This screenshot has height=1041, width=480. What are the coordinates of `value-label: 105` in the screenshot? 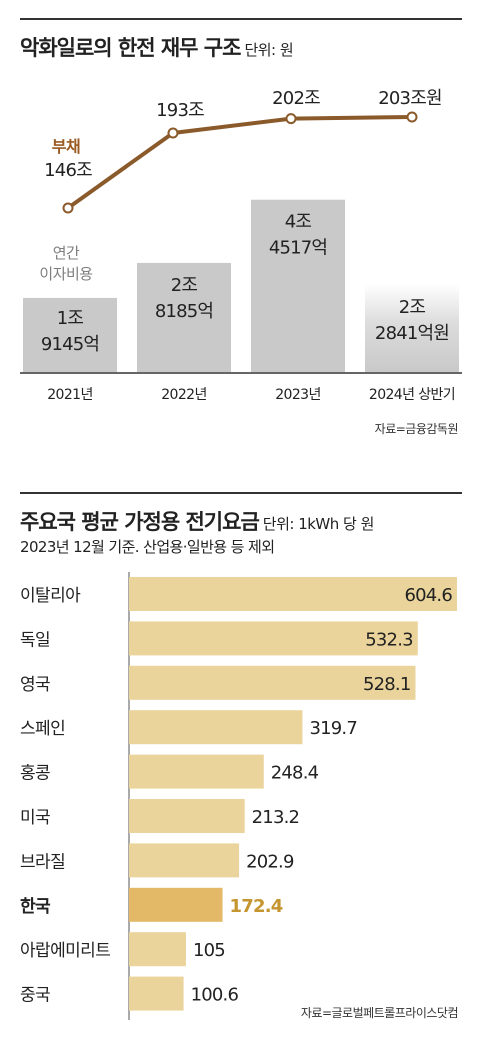 It's located at (209, 950).